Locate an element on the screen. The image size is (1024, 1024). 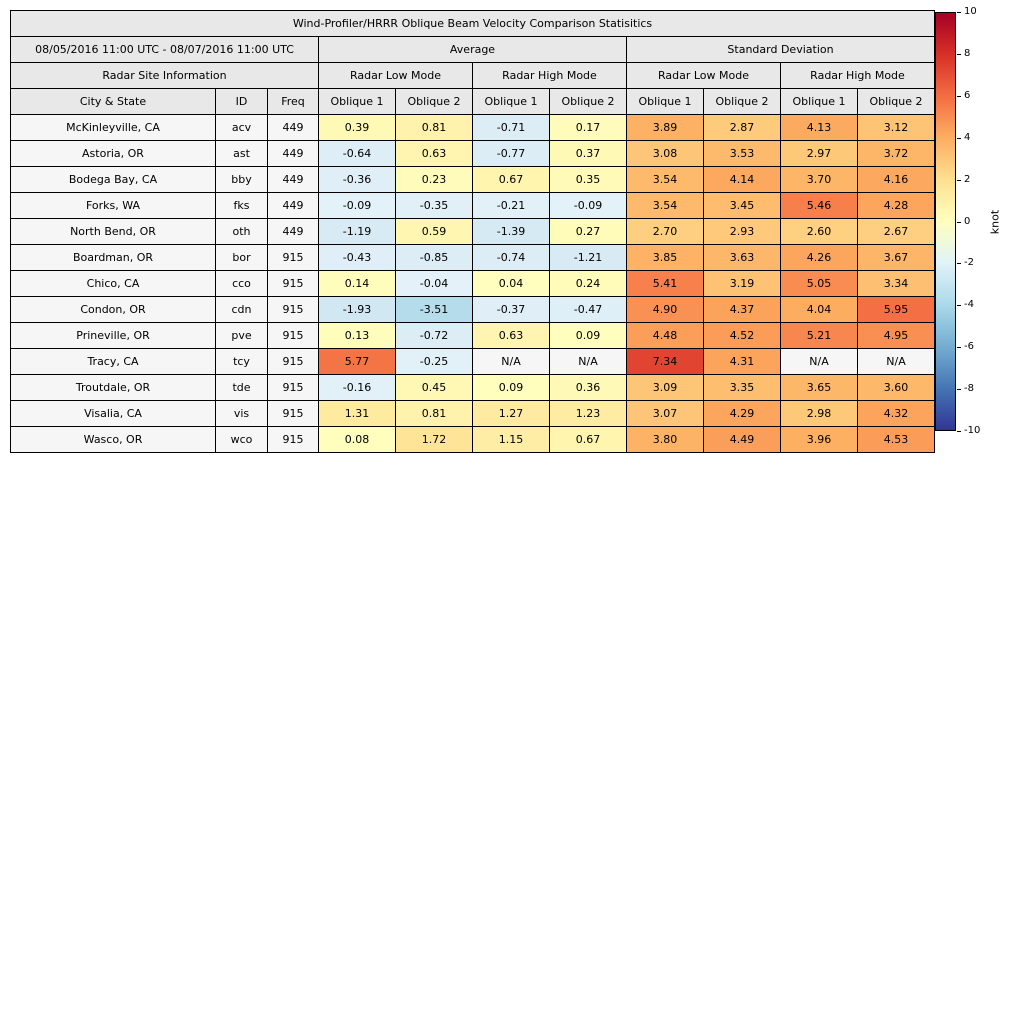
value-cell: -0.37 is located at coordinates (511, 309).